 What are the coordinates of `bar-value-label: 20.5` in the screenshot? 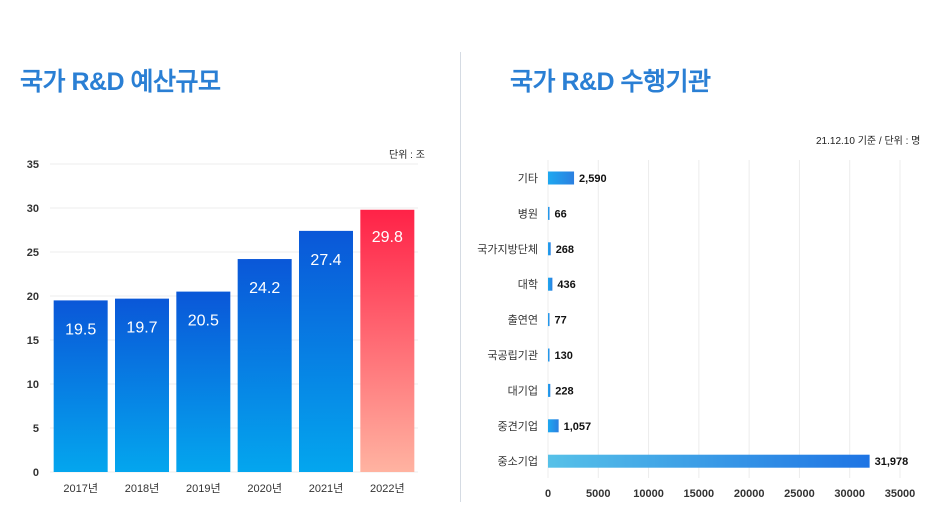 It's located at (203, 321).